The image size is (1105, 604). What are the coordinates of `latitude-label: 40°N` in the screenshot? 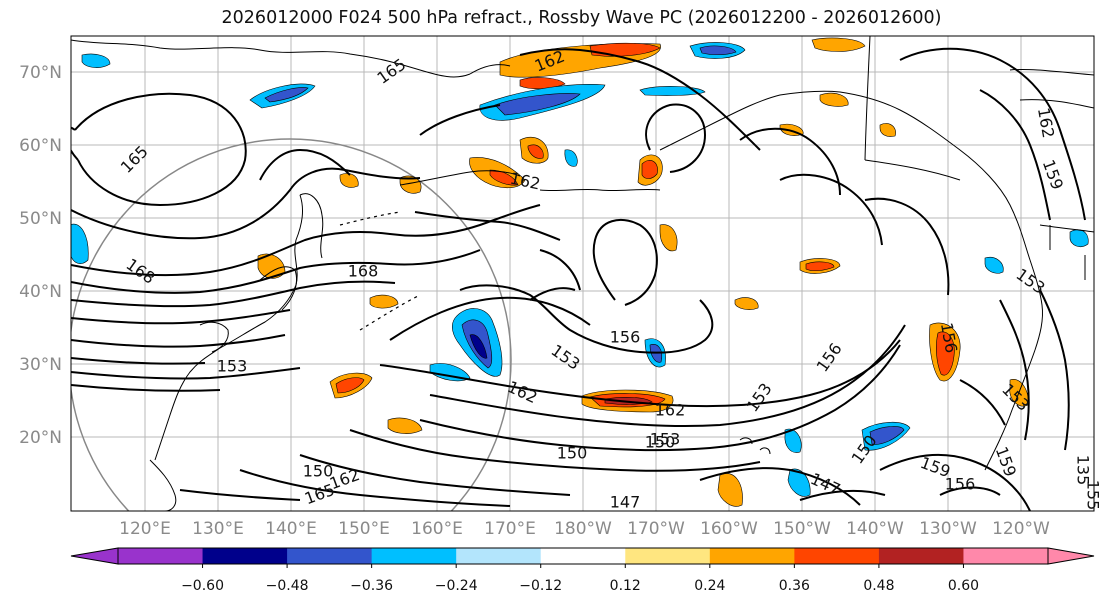 It's located at (40, 292).